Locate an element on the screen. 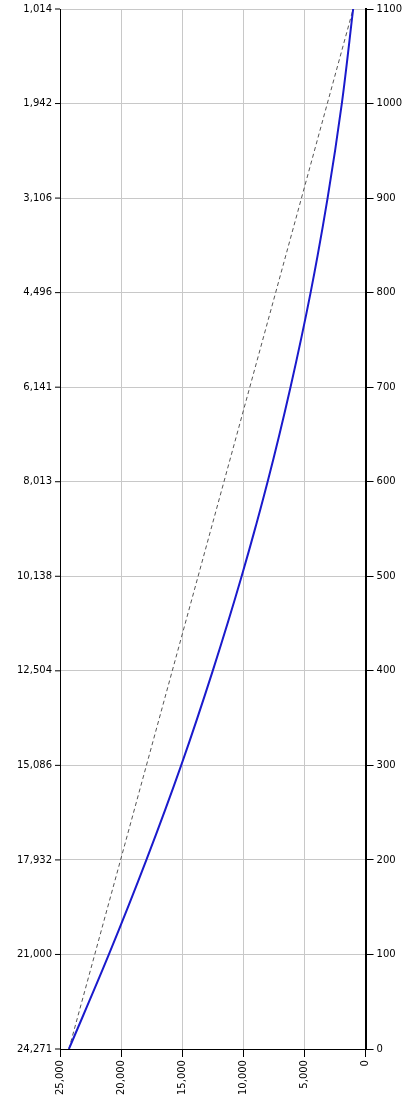  text: 21,000 is located at coordinates (34, 954).